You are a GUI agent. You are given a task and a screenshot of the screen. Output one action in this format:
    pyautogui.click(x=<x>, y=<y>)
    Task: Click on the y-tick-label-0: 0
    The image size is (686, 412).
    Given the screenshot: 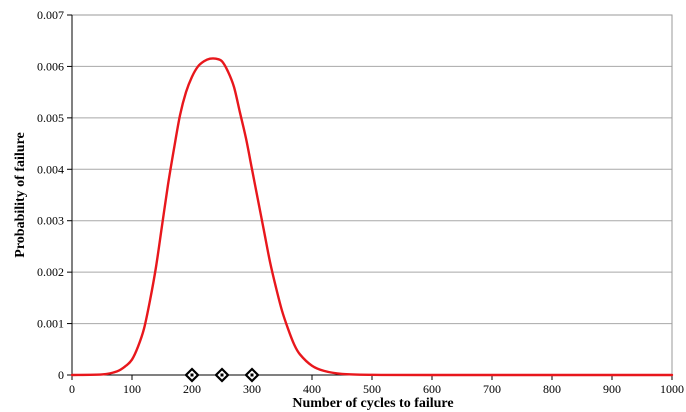 What is the action you would take?
    pyautogui.click(x=61, y=375)
    